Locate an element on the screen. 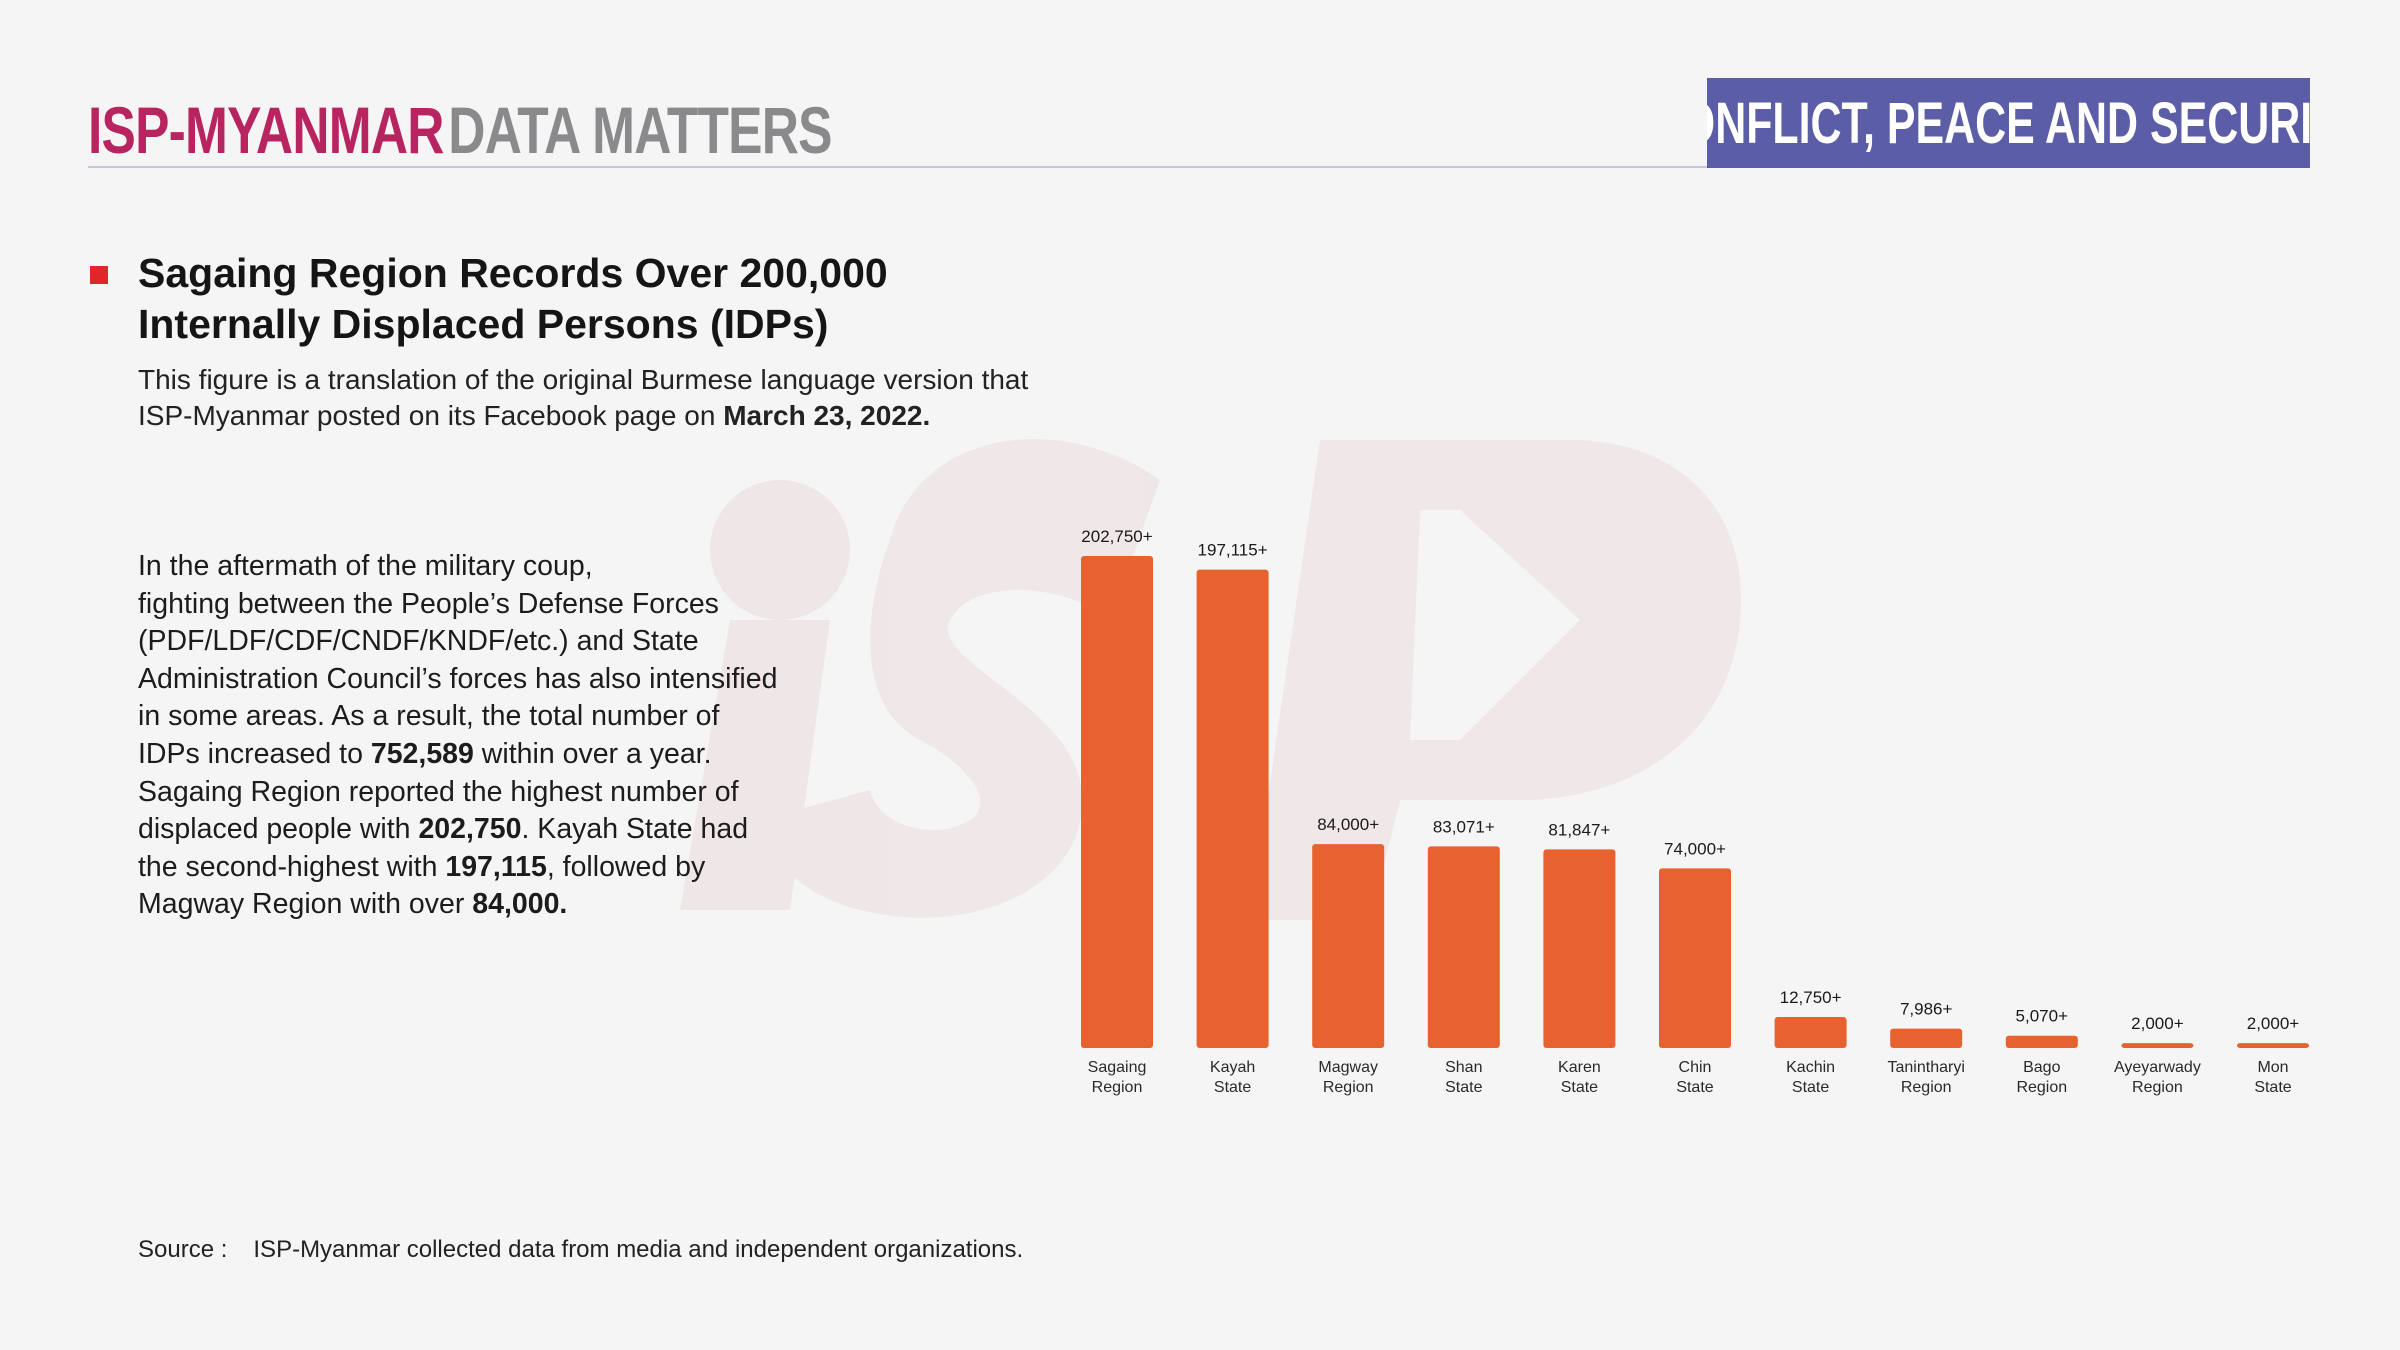 This screenshot has height=1350, width=2400. category-label: Ayeyarwady is located at coordinates (2157, 1067).